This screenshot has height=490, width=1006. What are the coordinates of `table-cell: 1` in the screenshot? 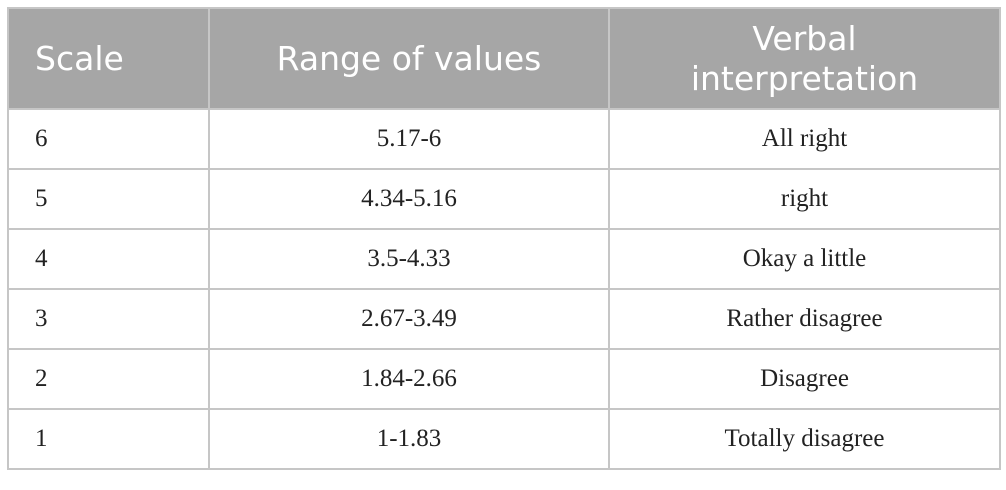 It's located at (108, 439).